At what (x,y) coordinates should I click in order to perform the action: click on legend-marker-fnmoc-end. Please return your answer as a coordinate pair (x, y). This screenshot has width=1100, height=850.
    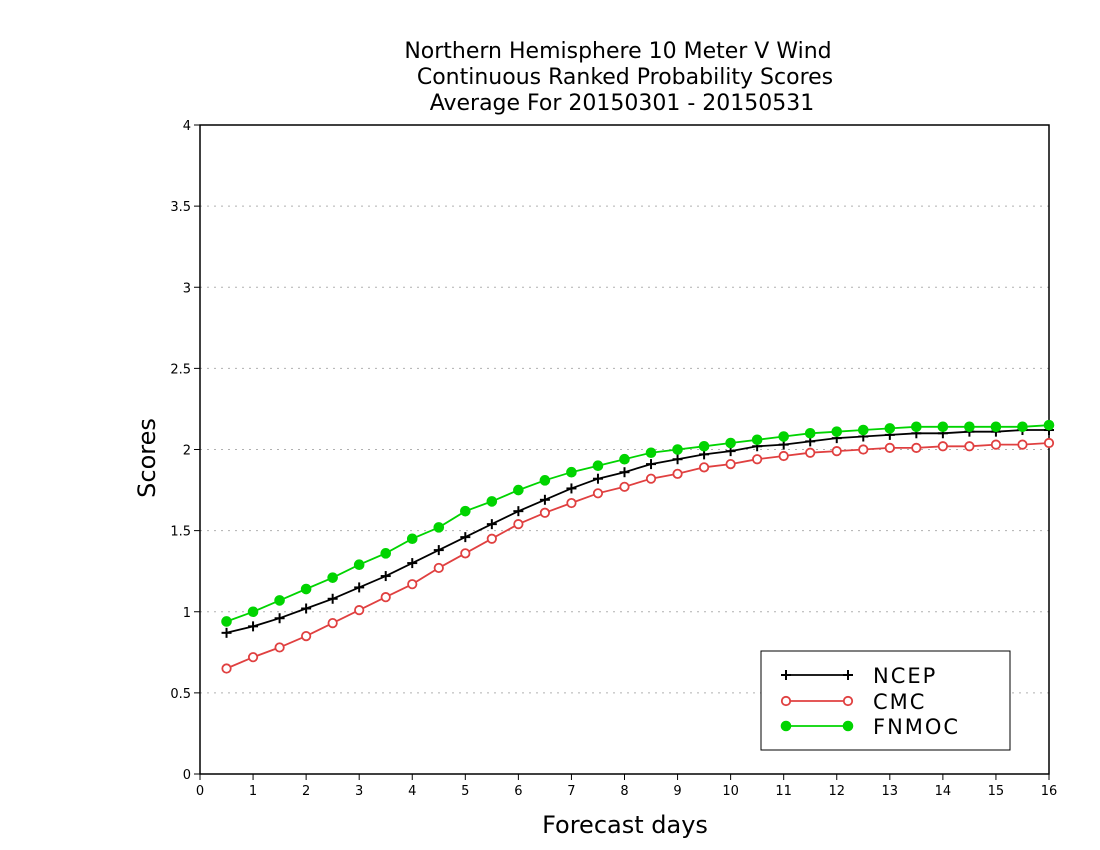
    Looking at the image, I should click on (848, 726).